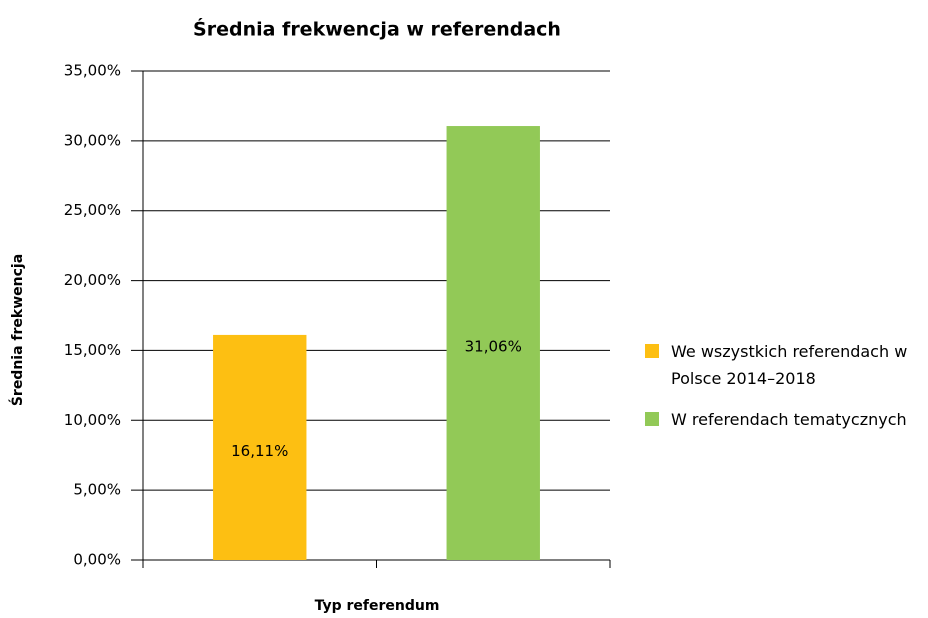 The image size is (928, 618). Describe the element at coordinates (97, 560) in the screenshot. I see `y-tick-label: 0,00%` at that location.